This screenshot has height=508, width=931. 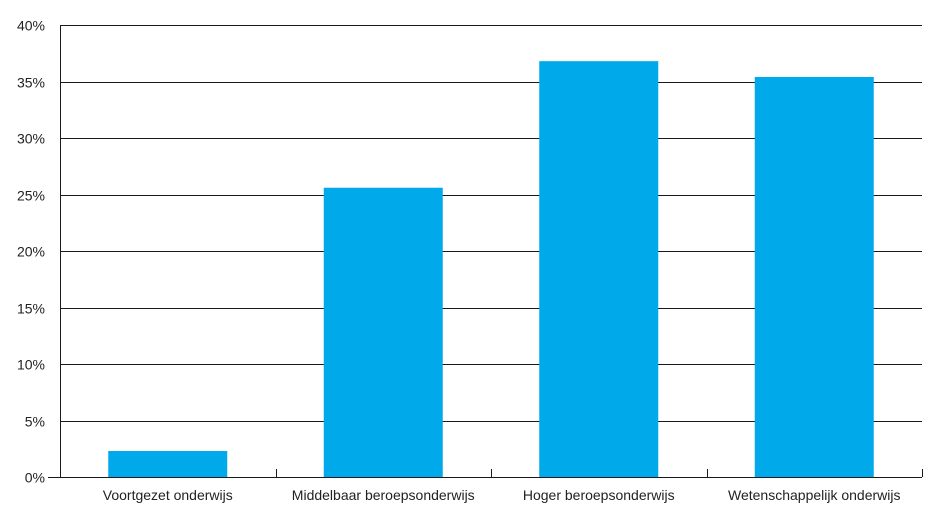 What do you see at coordinates (814, 495) in the screenshot?
I see `x-category-label: Wetenschappelijk onderwijs` at bounding box center [814, 495].